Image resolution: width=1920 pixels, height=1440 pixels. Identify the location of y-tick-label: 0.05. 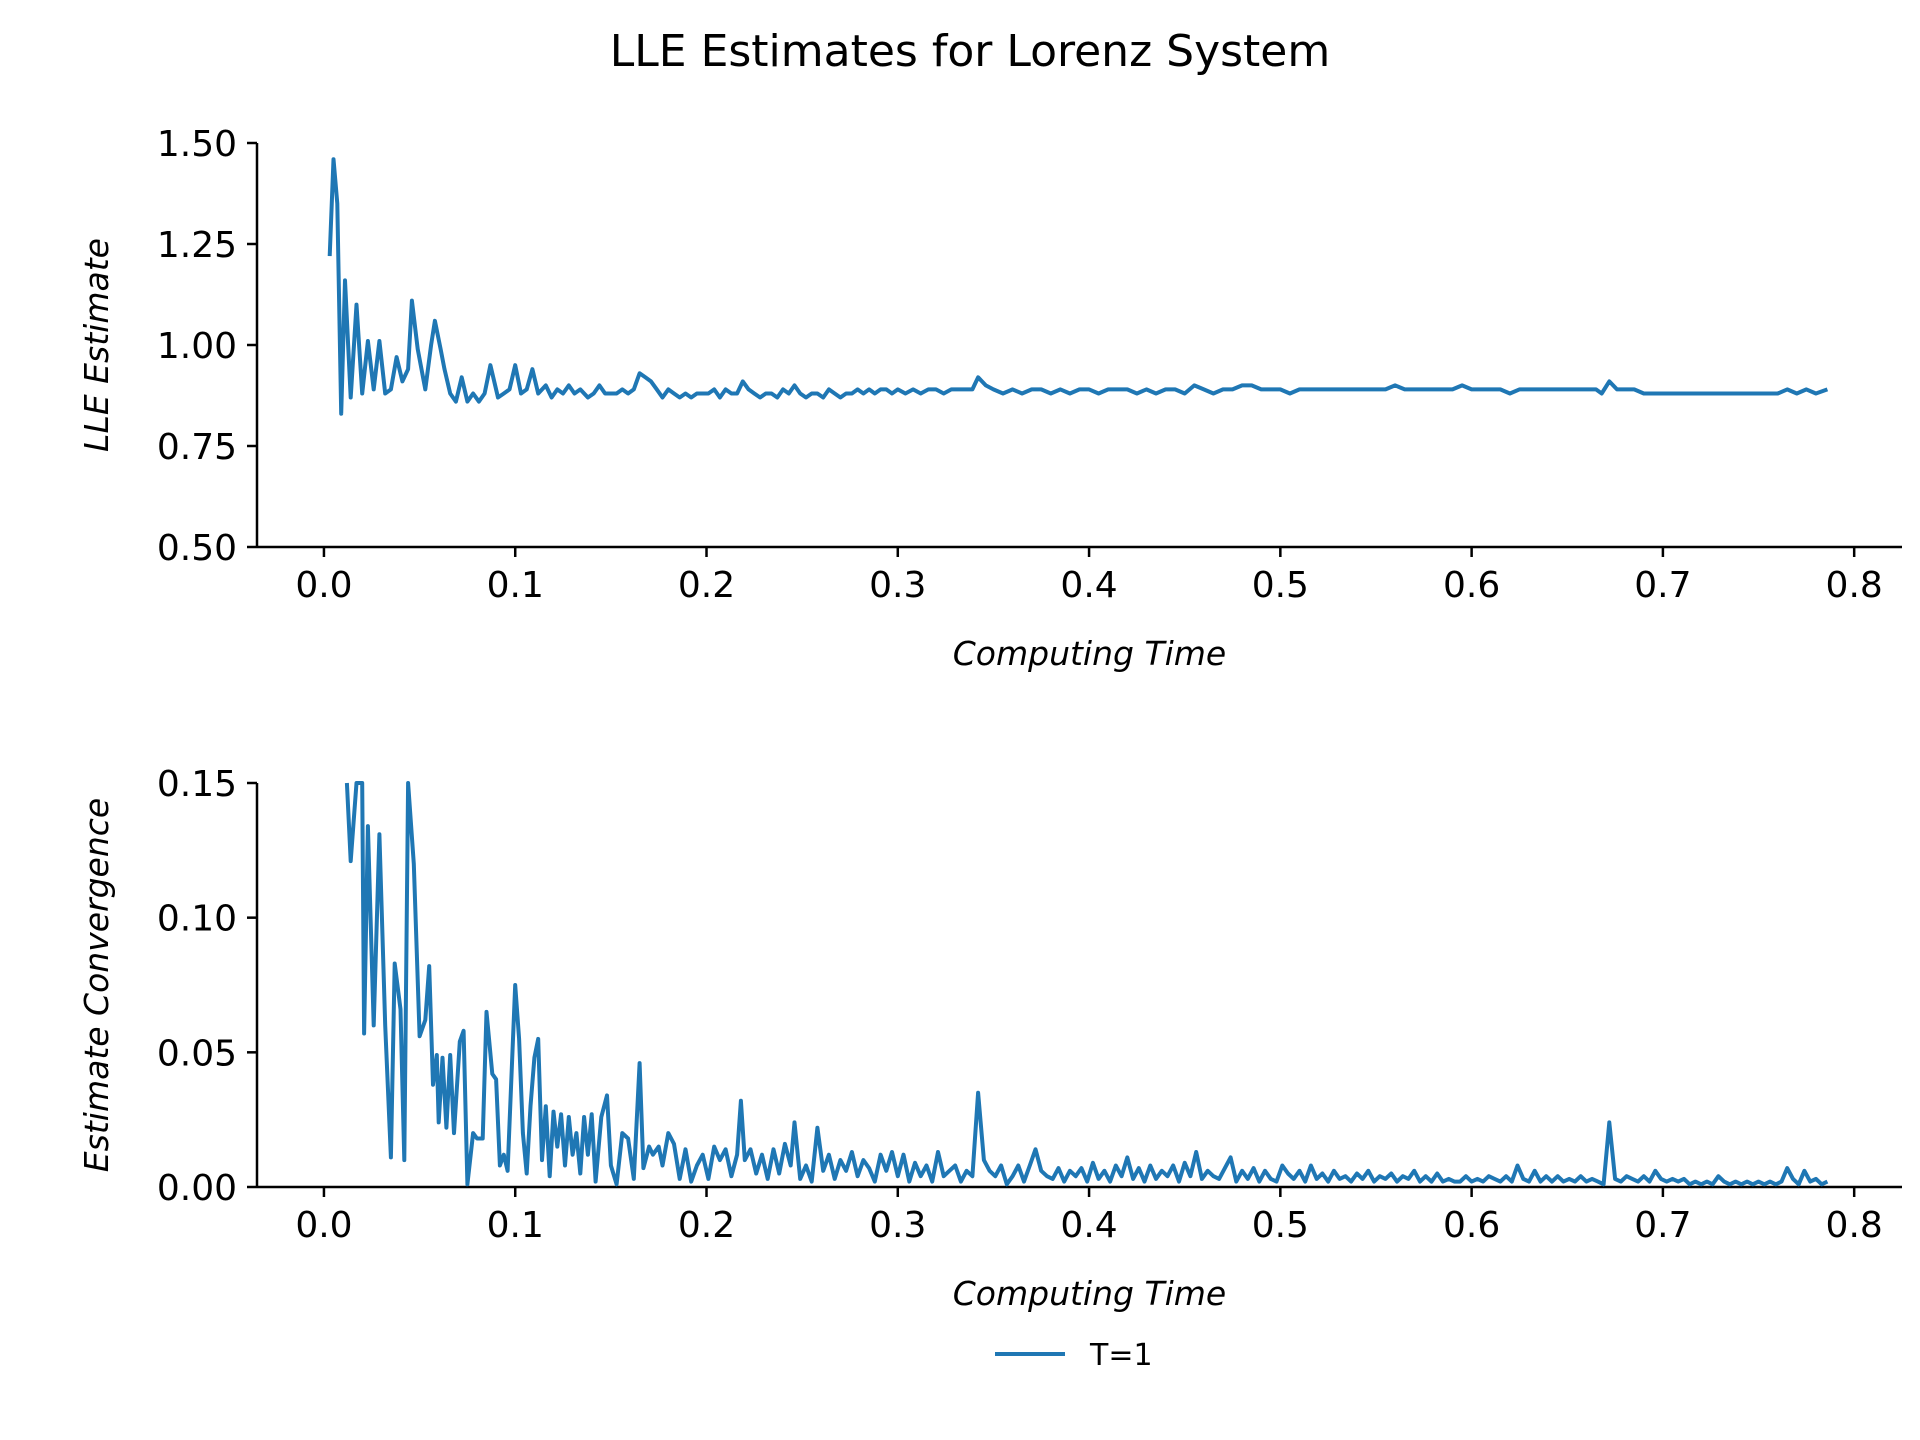
(197, 1053).